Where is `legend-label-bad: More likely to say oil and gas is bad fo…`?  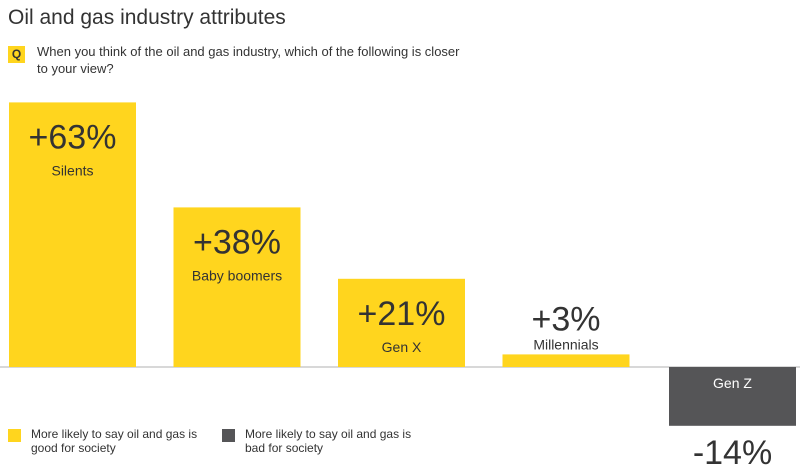
legend-label-bad: More likely to say oil and gas is bad fo… is located at coordinates (328, 441).